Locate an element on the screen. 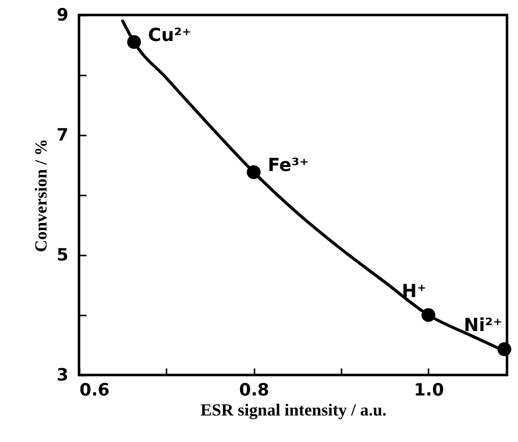 This screenshot has width=518, height=442. y-axis-title: Conversion / % is located at coordinates (41, 195).